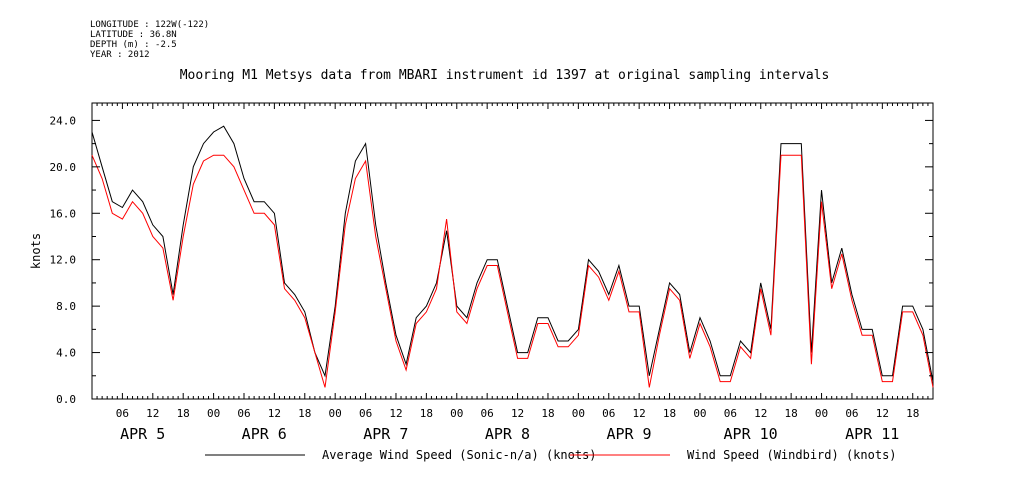 This screenshot has height=504, width=1009. Describe the element at coordinates (792, 455) in the screenshot. I see `legend-label-windbird: Wind Speed (Windbird) (knots)` at that location.